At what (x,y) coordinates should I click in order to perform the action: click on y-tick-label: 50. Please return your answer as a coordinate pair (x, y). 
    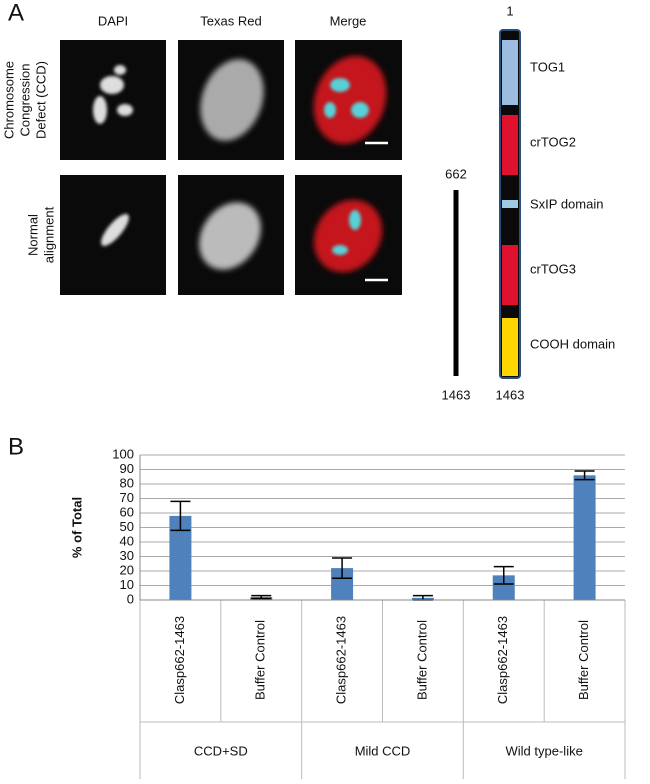
    Looking at the image, I should click on (127, 526).